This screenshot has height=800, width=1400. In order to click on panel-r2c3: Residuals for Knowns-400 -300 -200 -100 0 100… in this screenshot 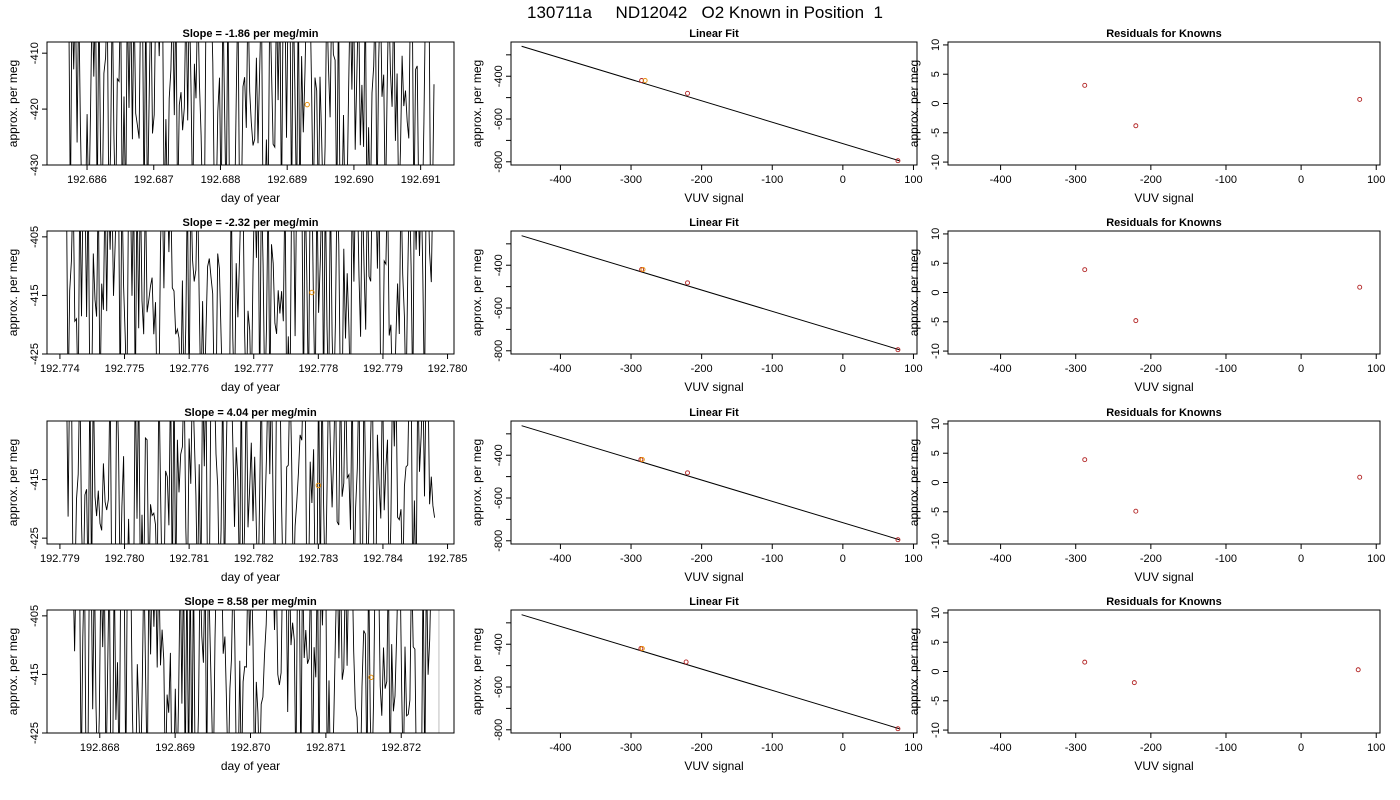, I will do `click(1146, 305)`.